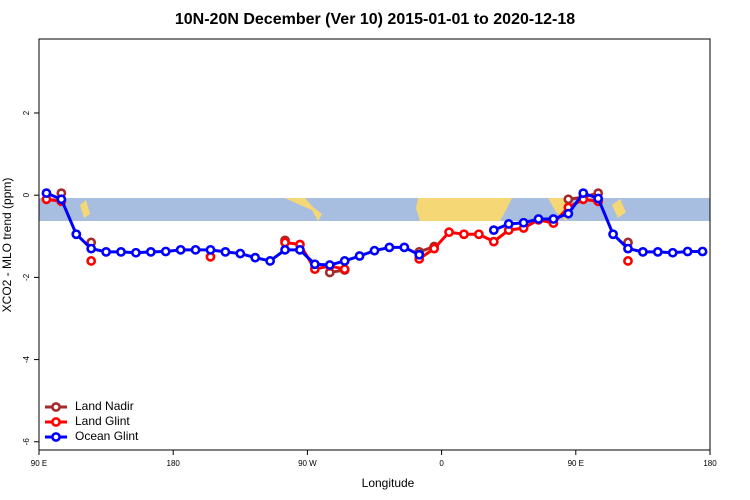 The height and width of the screenshot is (500, 750). What do you see at coordinates (441, 463) in the screenshot?
I see `x-tick-label: 0` at bounding box center [441, 463].